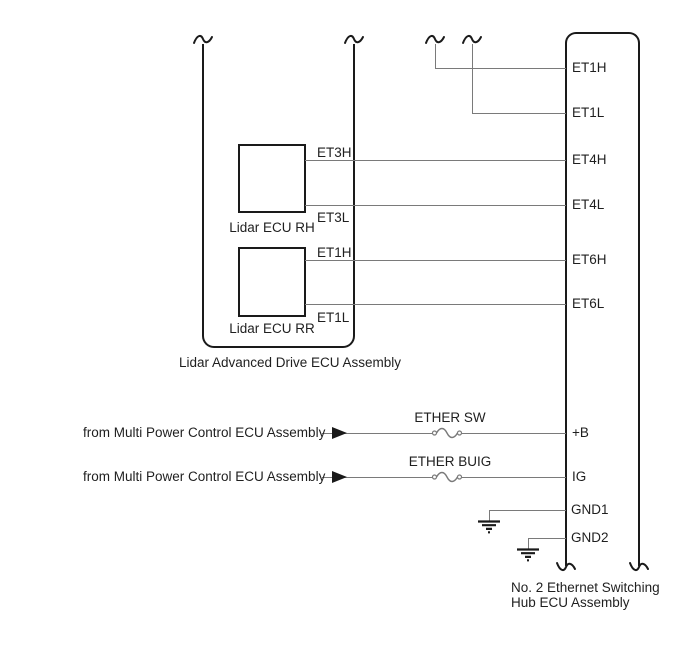  What do you see at coordinates (290, 362) in the screenshot?
I see `lidar-assembly-label: Lidar Advanced Drive ECU Assembly` at bounding box center [290, 362].